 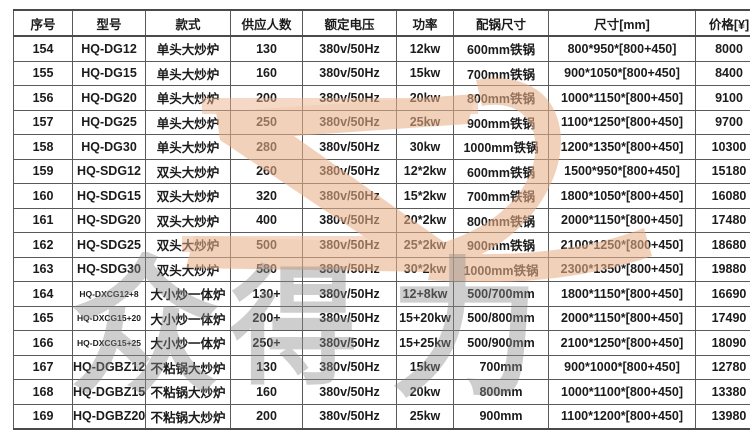 I want to click on cell-people: 200, so click(x=267, y=416).